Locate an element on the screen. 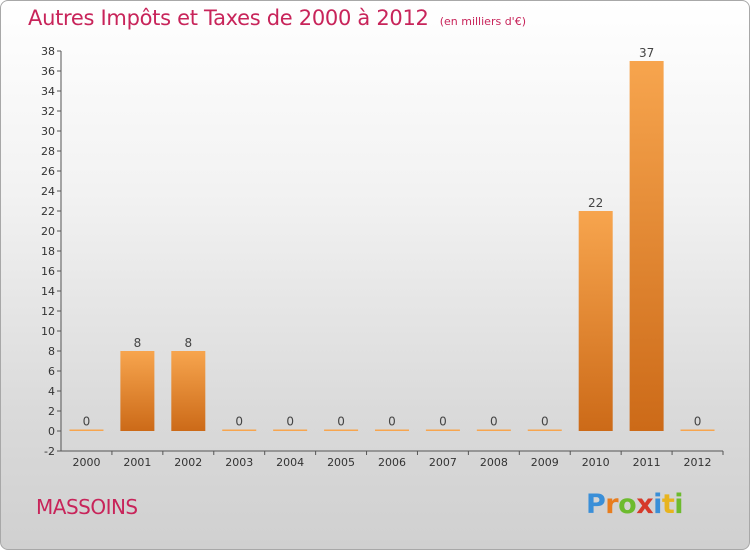 This screenshot has width=750, height=550. bar-2008 is located at coordinates (493, 430).